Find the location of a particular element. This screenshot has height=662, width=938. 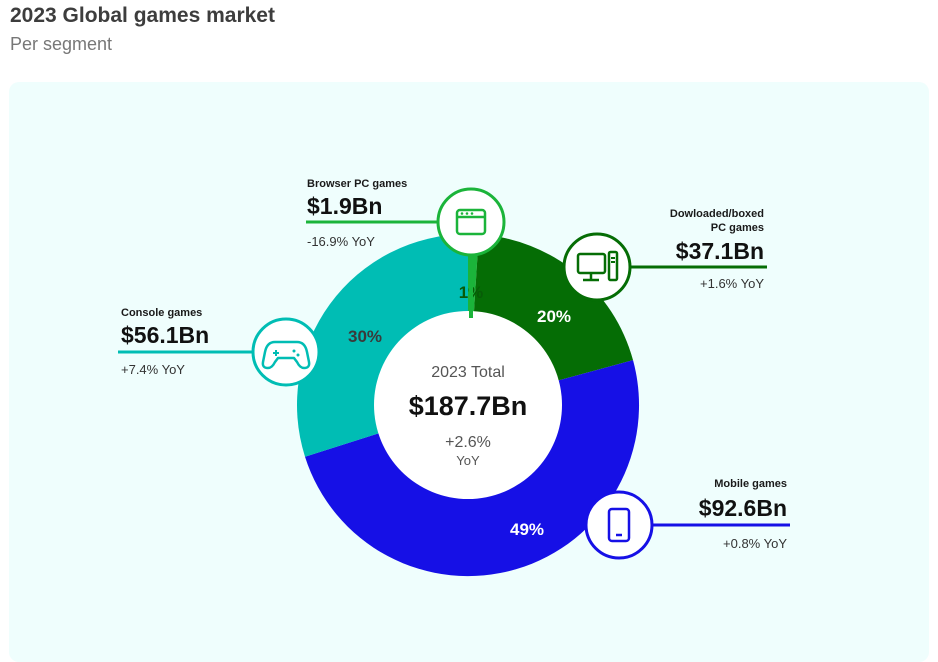

console-icon-badge is located at coordinates (286, 352).